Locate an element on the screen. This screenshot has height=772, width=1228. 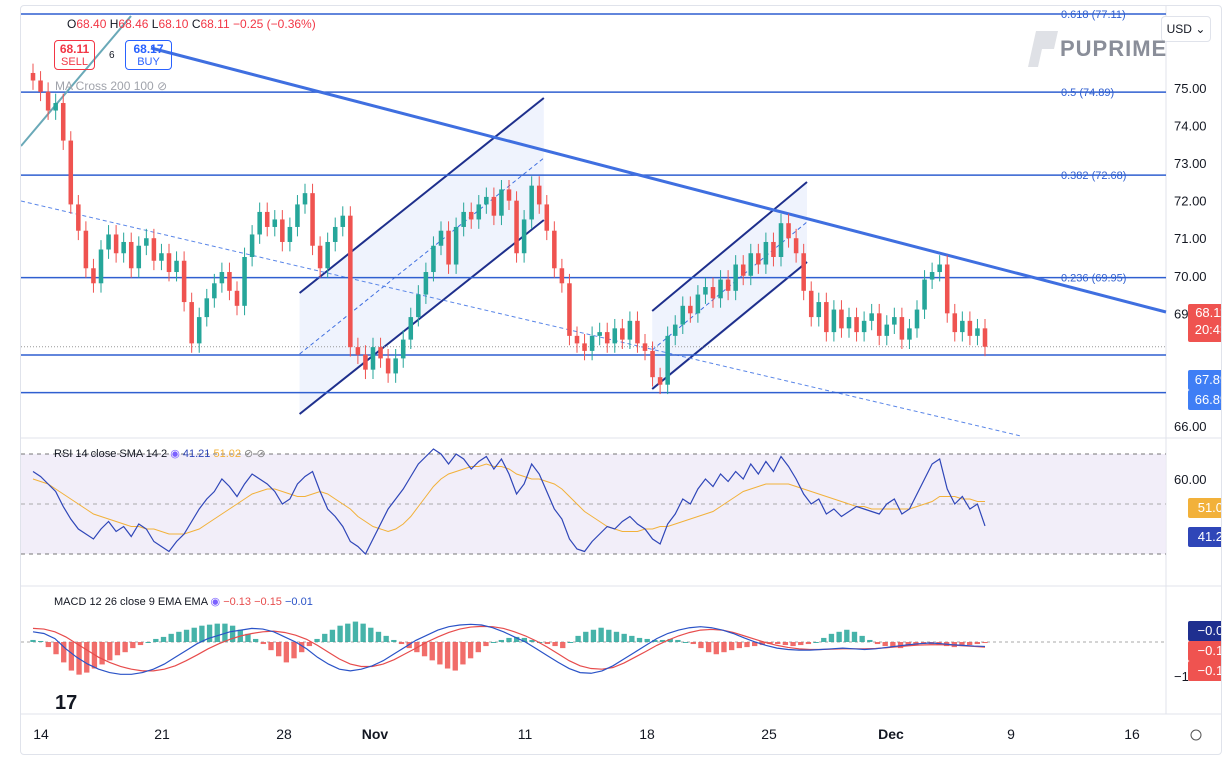
buy-label: BUY is located at coordinates (148, 62).